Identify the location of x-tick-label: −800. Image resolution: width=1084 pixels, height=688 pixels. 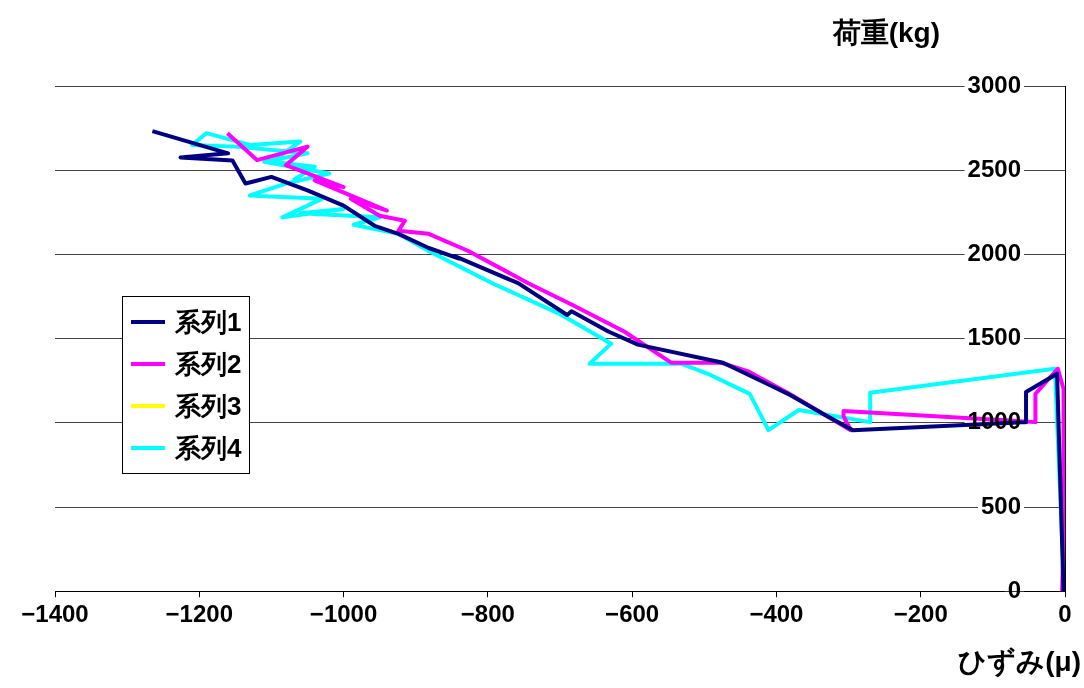
(487, 614).